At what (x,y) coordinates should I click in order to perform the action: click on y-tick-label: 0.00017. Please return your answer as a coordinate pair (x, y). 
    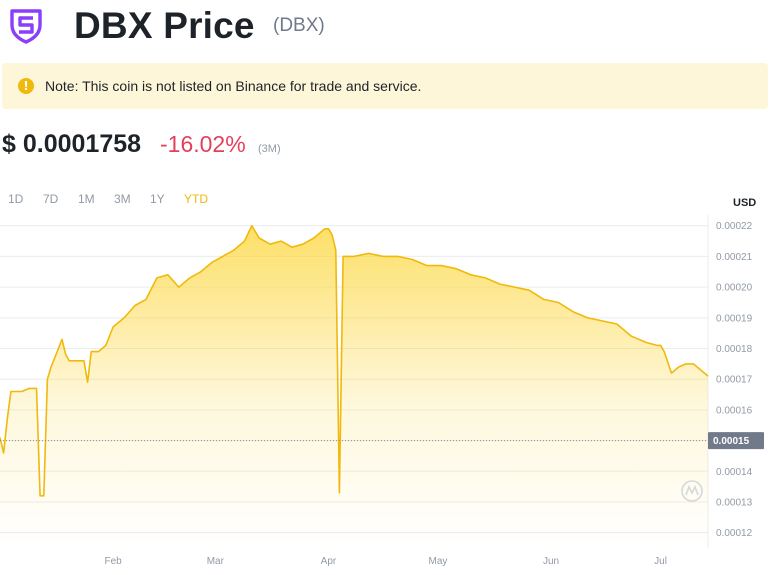
    Looking at the image, I should click on (734, 380).